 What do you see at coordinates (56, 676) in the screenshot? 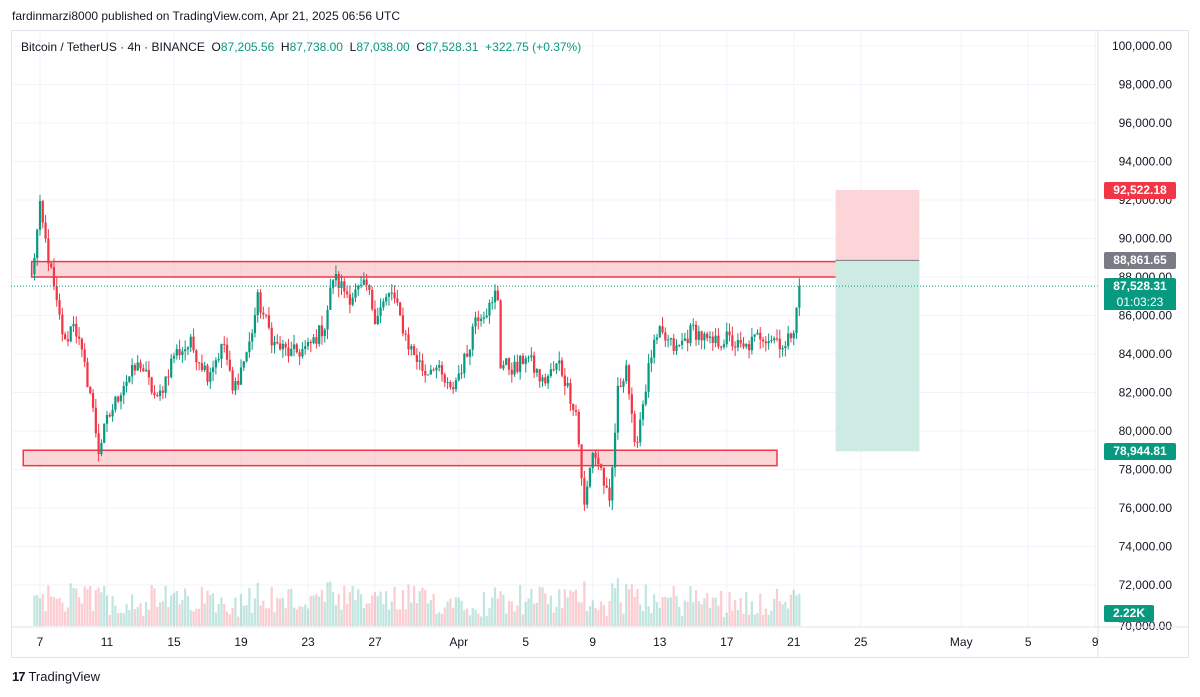
I see `tradingview-logo: 17 TradingView` at bounding box center [56, 676].